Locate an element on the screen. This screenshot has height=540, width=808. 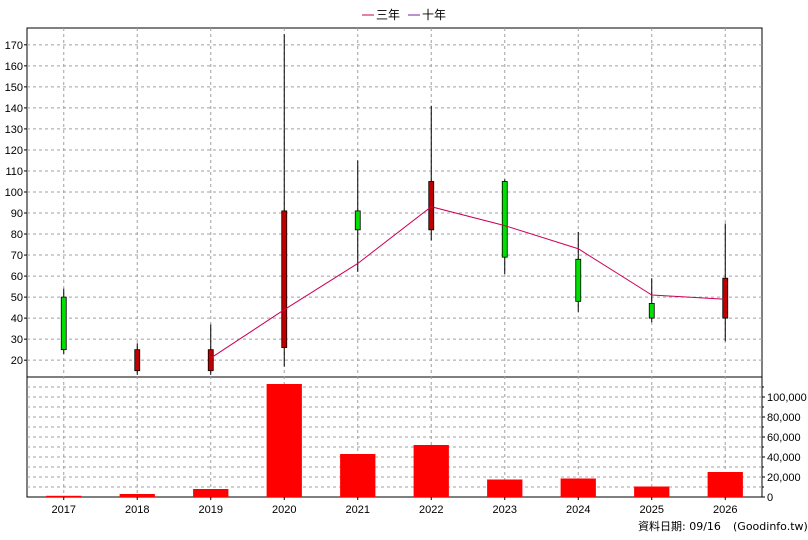
price-tick-label: 130 is located at coordinates (14, 130).